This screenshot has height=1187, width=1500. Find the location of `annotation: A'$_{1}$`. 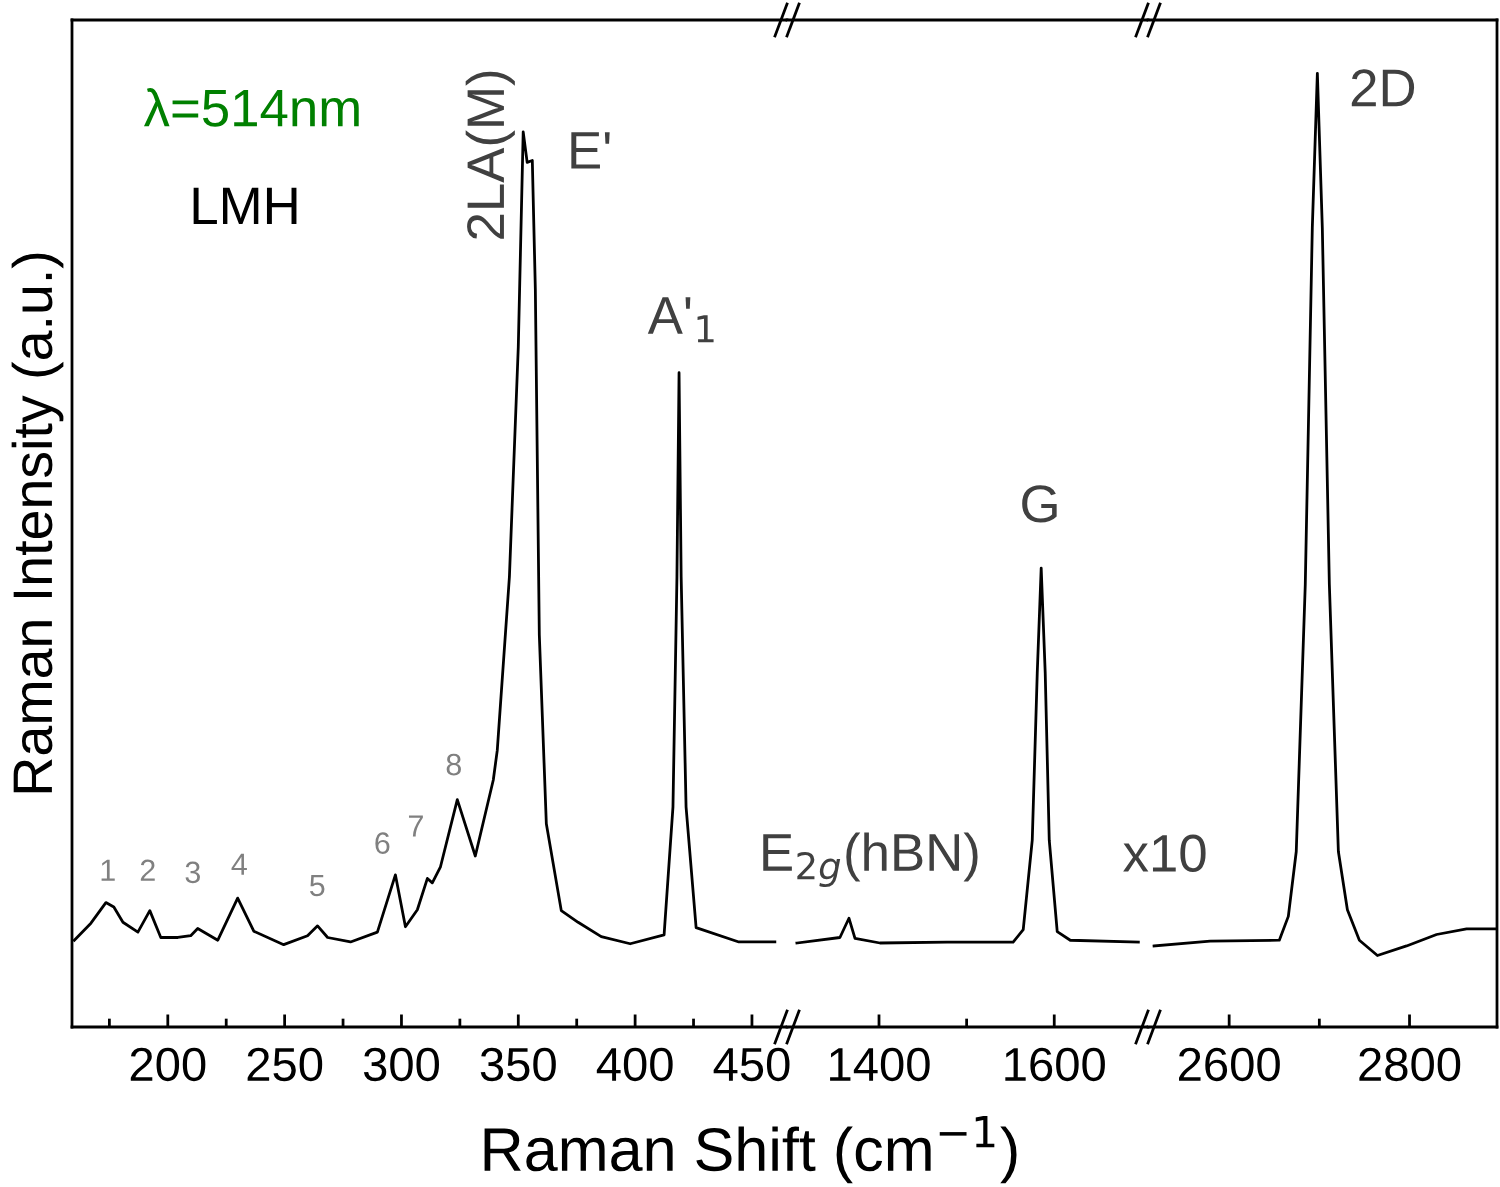

annotation: A'$_{1}$ is located at coordinates (680, 320).